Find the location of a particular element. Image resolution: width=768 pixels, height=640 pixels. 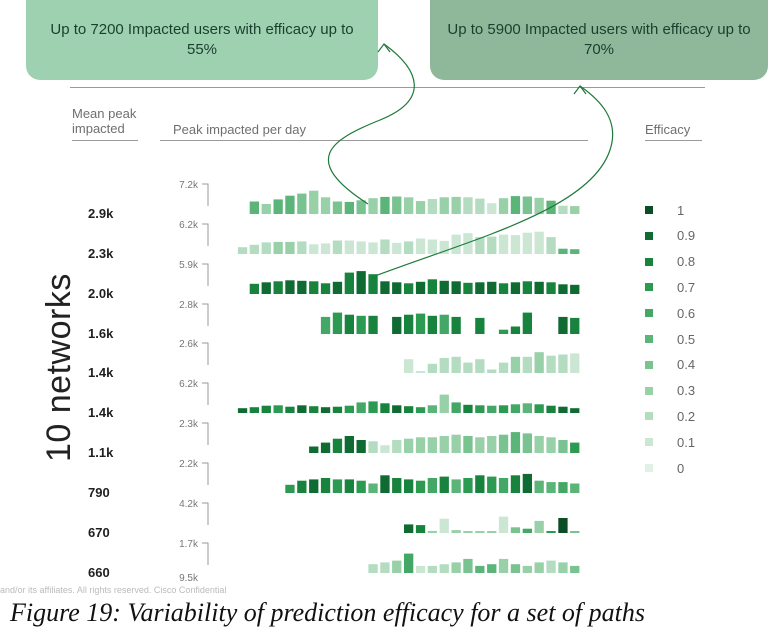

annotation-arrow is located at coordinates (494, 181).